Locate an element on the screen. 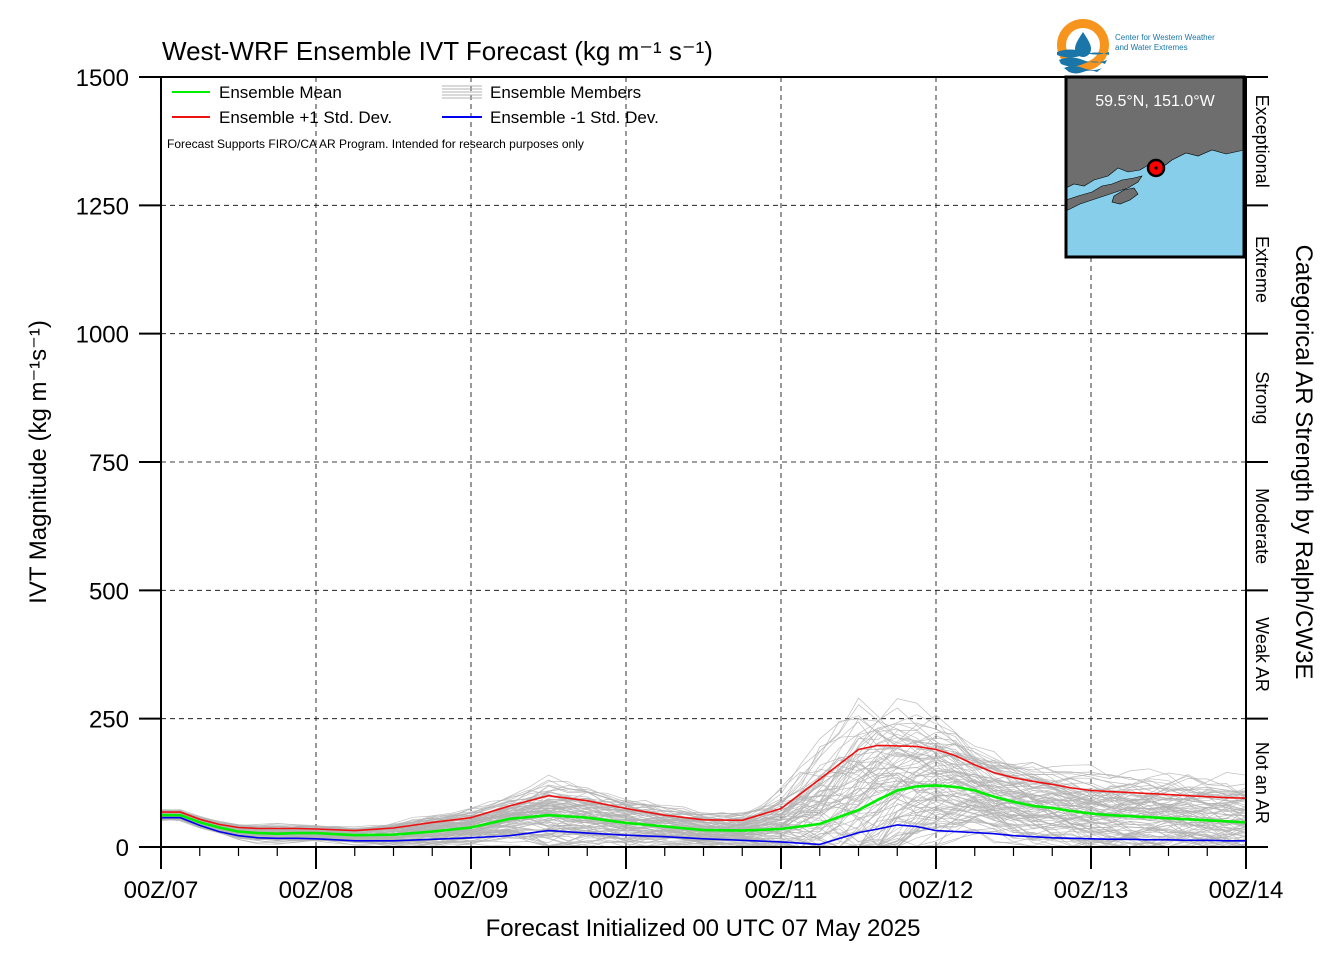 The image size is (1336, 962). y-tick-label: 500 is located at coordinates (109, 591).